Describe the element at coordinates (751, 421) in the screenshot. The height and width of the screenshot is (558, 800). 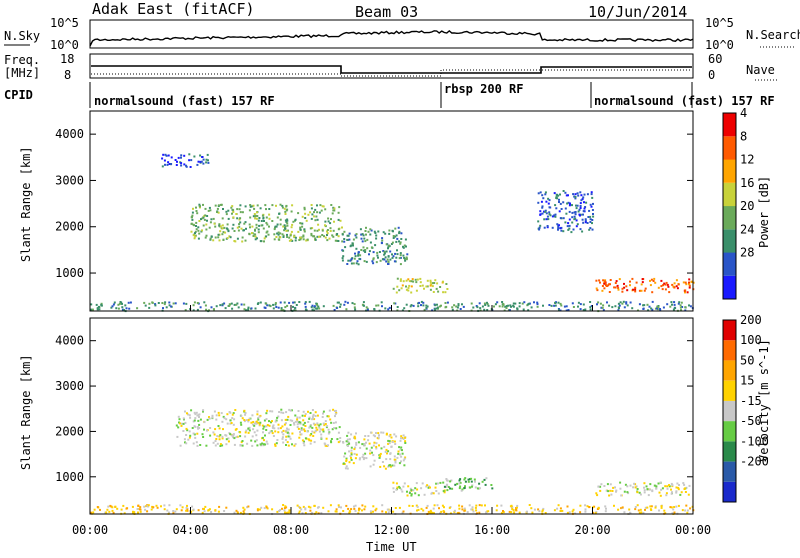
I see `colorbar-tick-label: -50` at that location.